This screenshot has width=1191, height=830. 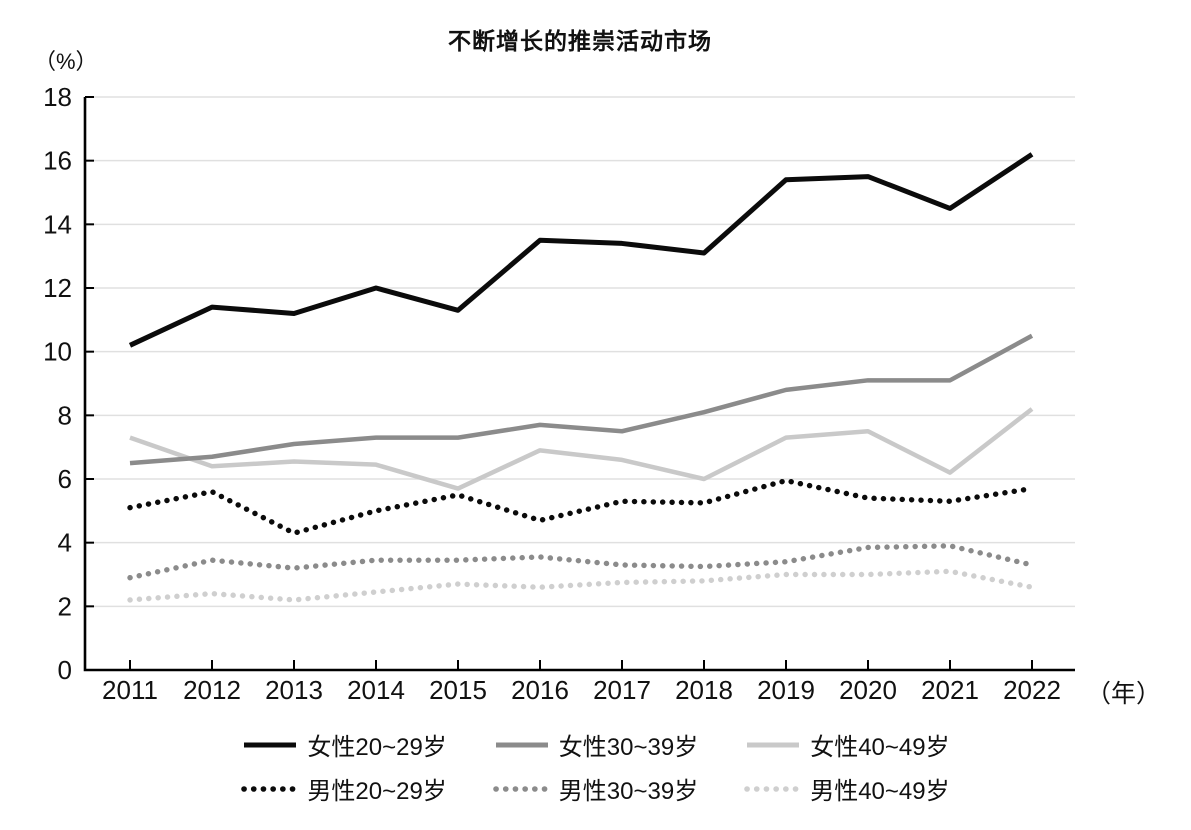 I want to click on legend-row: 女性20~29岁 女性30~39岁 女性40~49岁, so click(x=595, y=744).